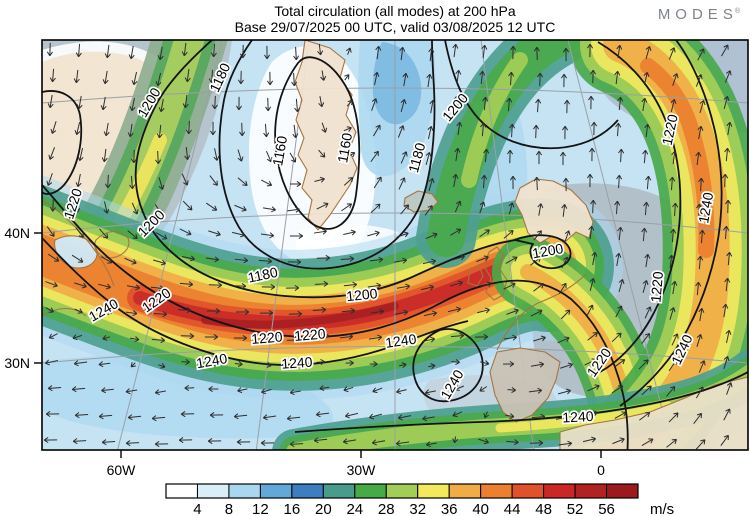 The image size is (750, 516). I want to click on colorbar-segment, so click(244, 491).